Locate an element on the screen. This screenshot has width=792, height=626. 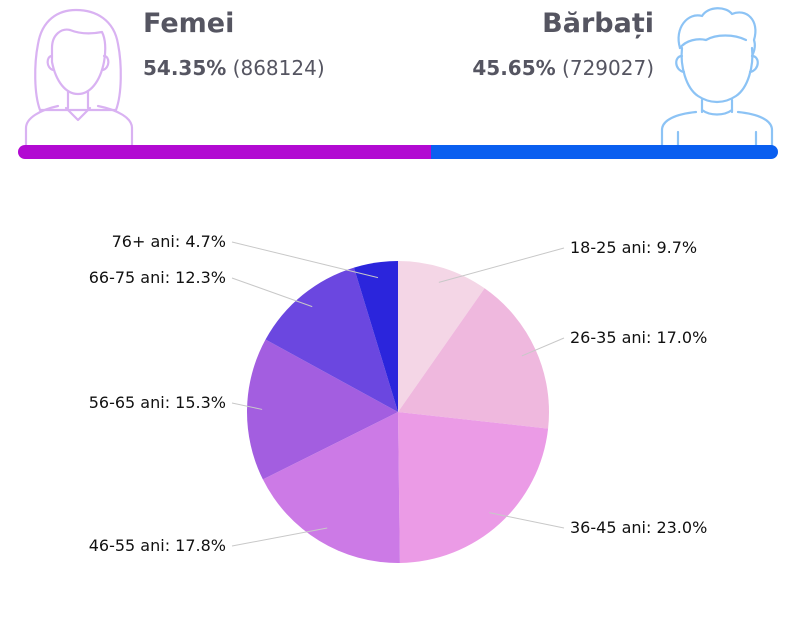
gender-share-bar is located at coordinates (398, 152).